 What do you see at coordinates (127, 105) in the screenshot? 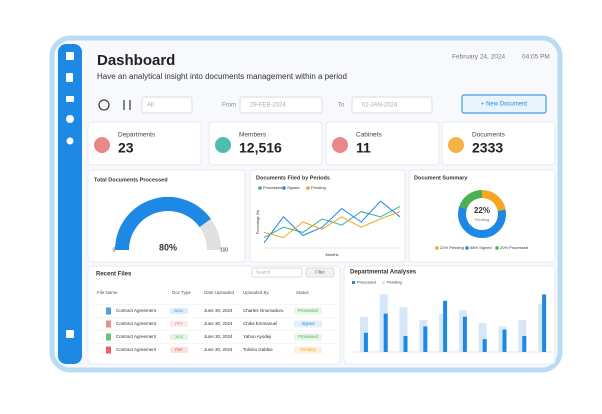
I see `sort-icon` at bounding box center [127, 105].